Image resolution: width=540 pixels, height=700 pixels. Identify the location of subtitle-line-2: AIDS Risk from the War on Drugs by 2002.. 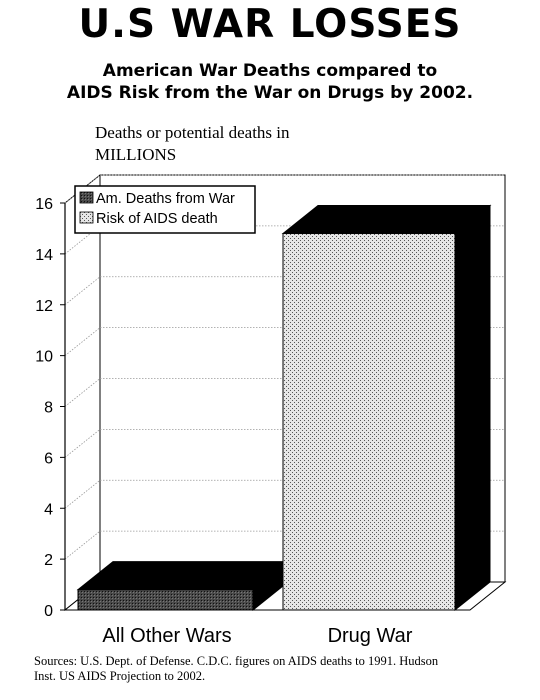
(270, 93).